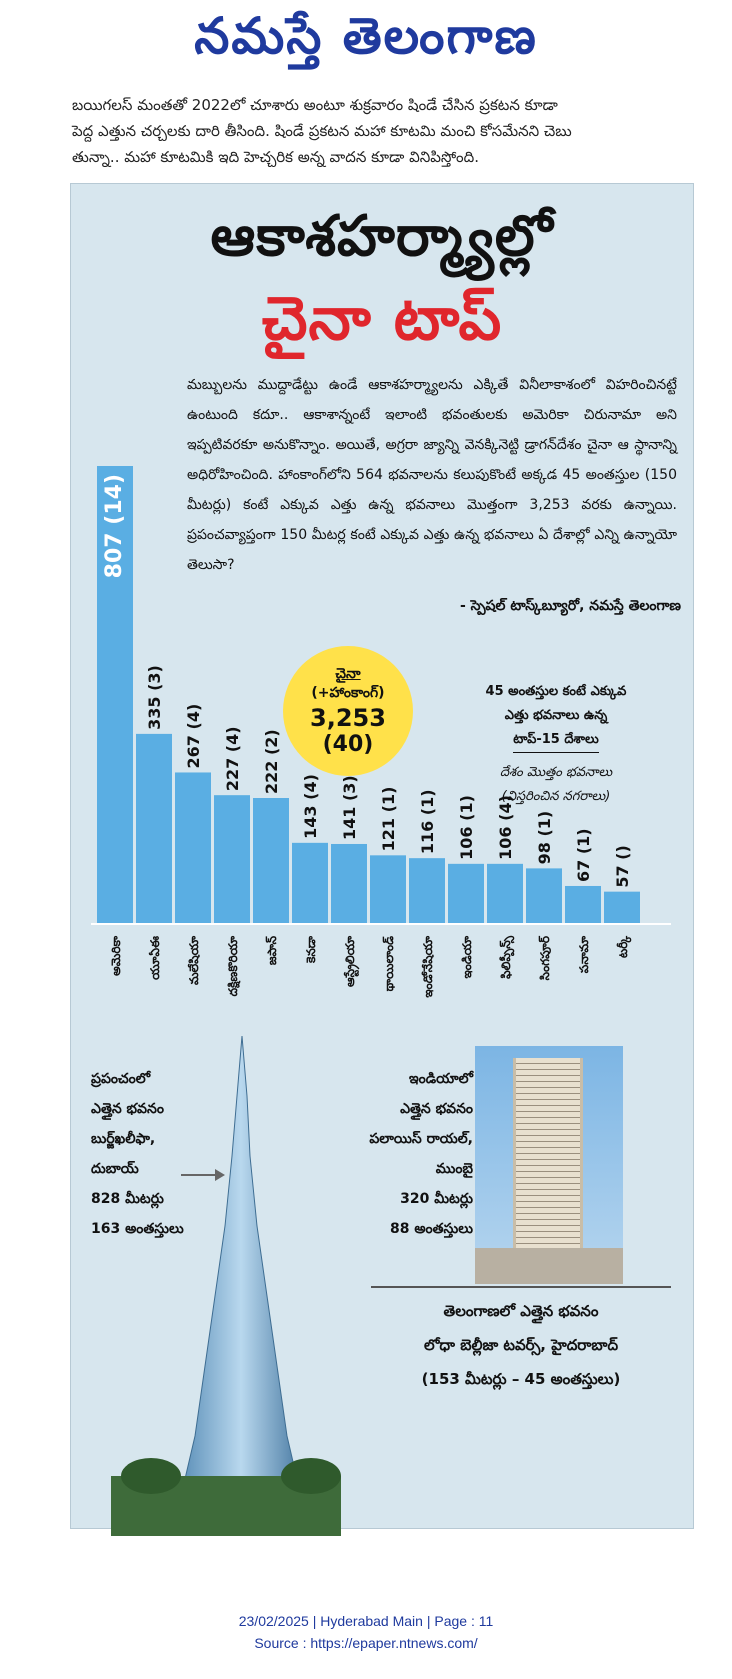 The height and width of the screenshot is (1679, 732). Describe the element at coordinates (351, 961) in the screenshot. I see `category-label: ఆస్ట్రేలియా` at that location.